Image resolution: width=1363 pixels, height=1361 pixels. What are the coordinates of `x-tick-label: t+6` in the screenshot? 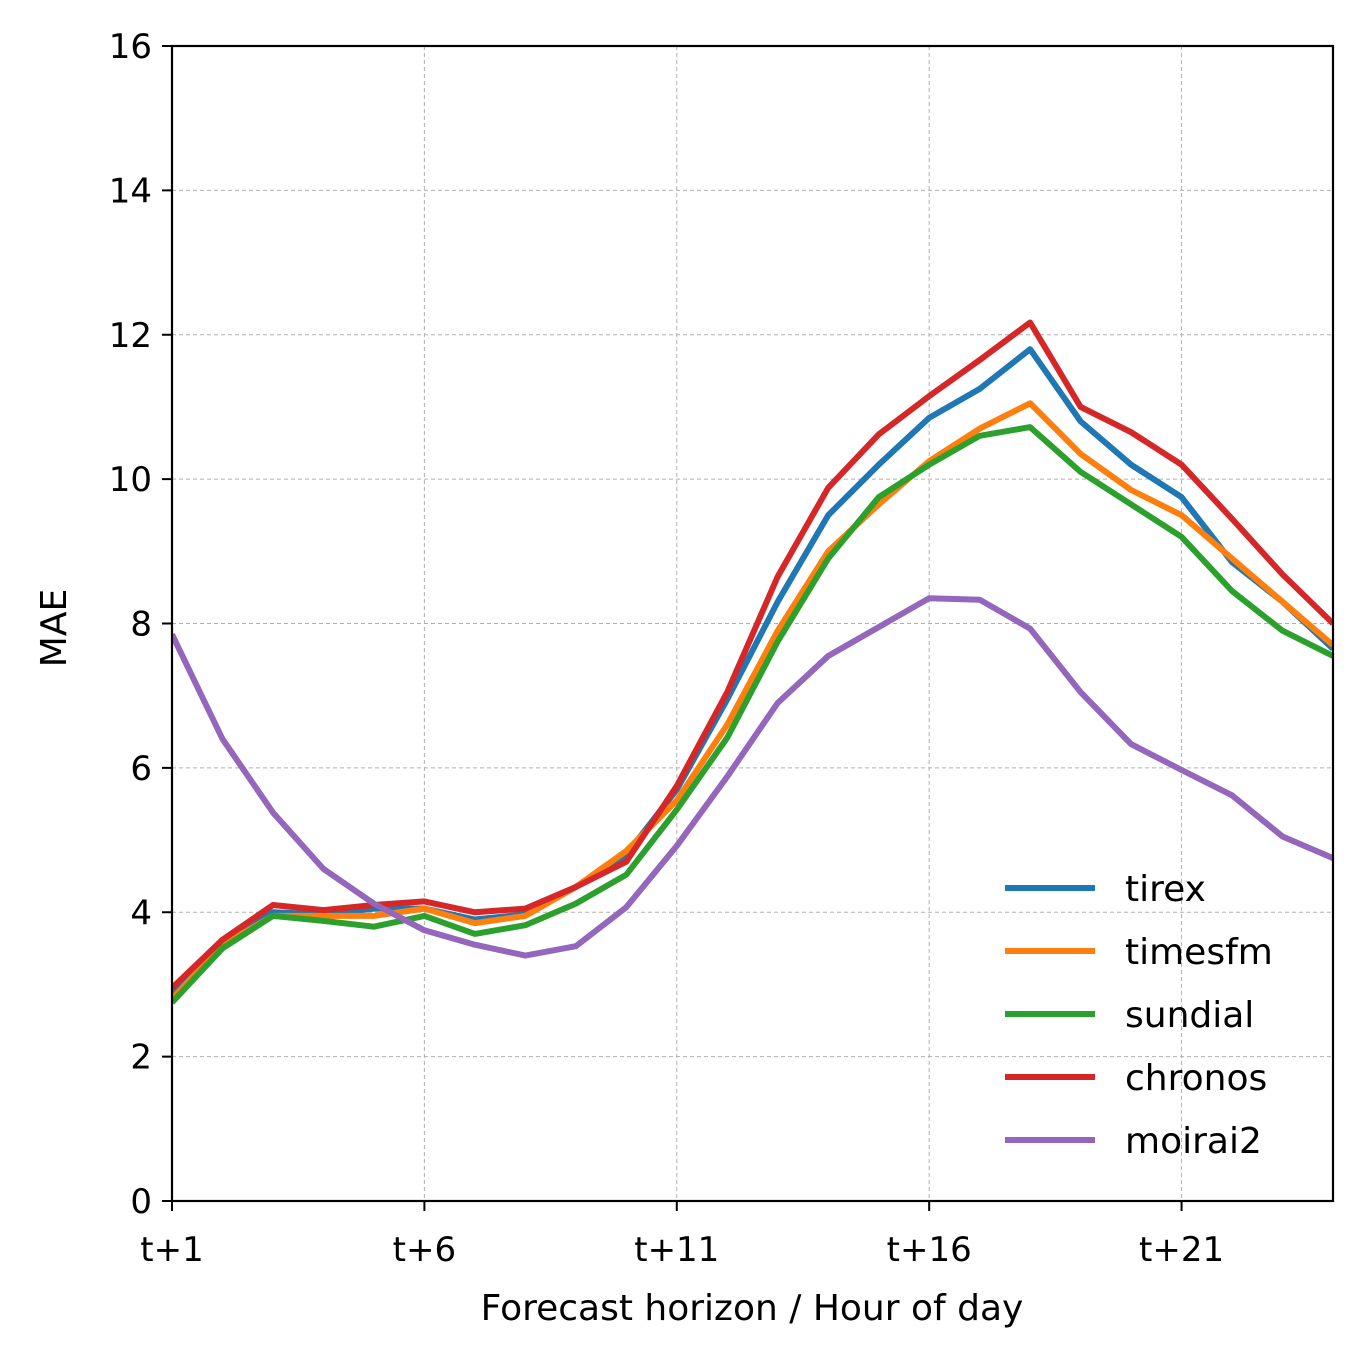 It's located at (424, 1250).